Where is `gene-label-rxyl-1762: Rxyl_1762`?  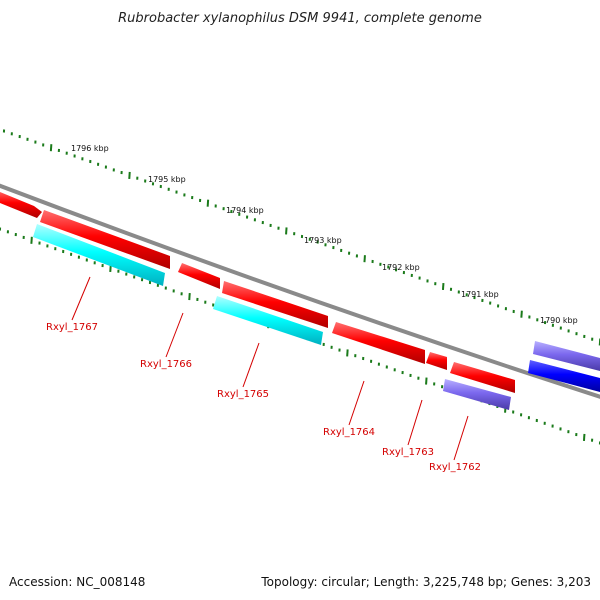
gene-label-rxyl-1762: Rxyl_1762 is located at coordinates (455, 467).